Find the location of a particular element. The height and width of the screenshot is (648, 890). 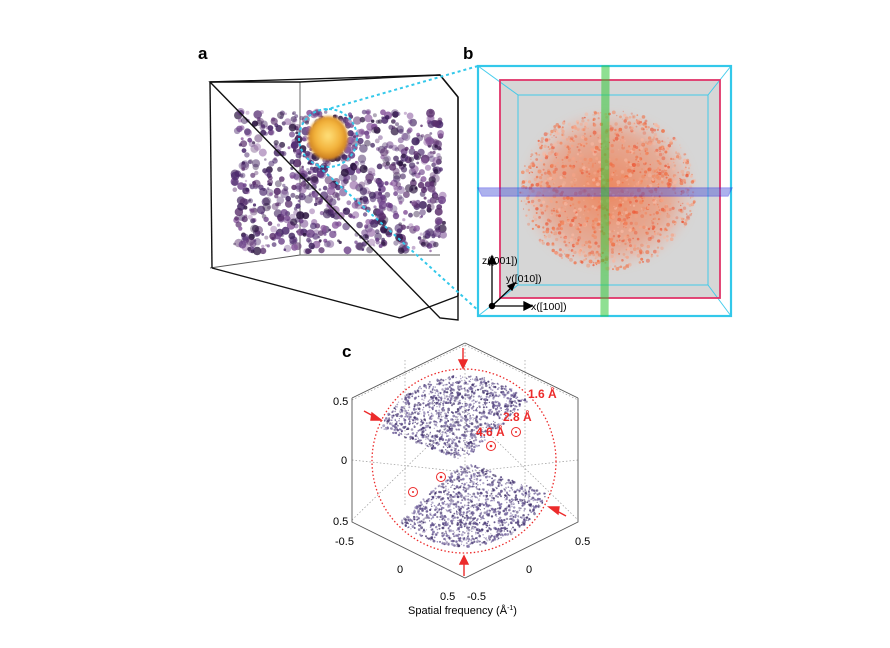

zoom-connector-bottom is located at coordinates (399, 239).